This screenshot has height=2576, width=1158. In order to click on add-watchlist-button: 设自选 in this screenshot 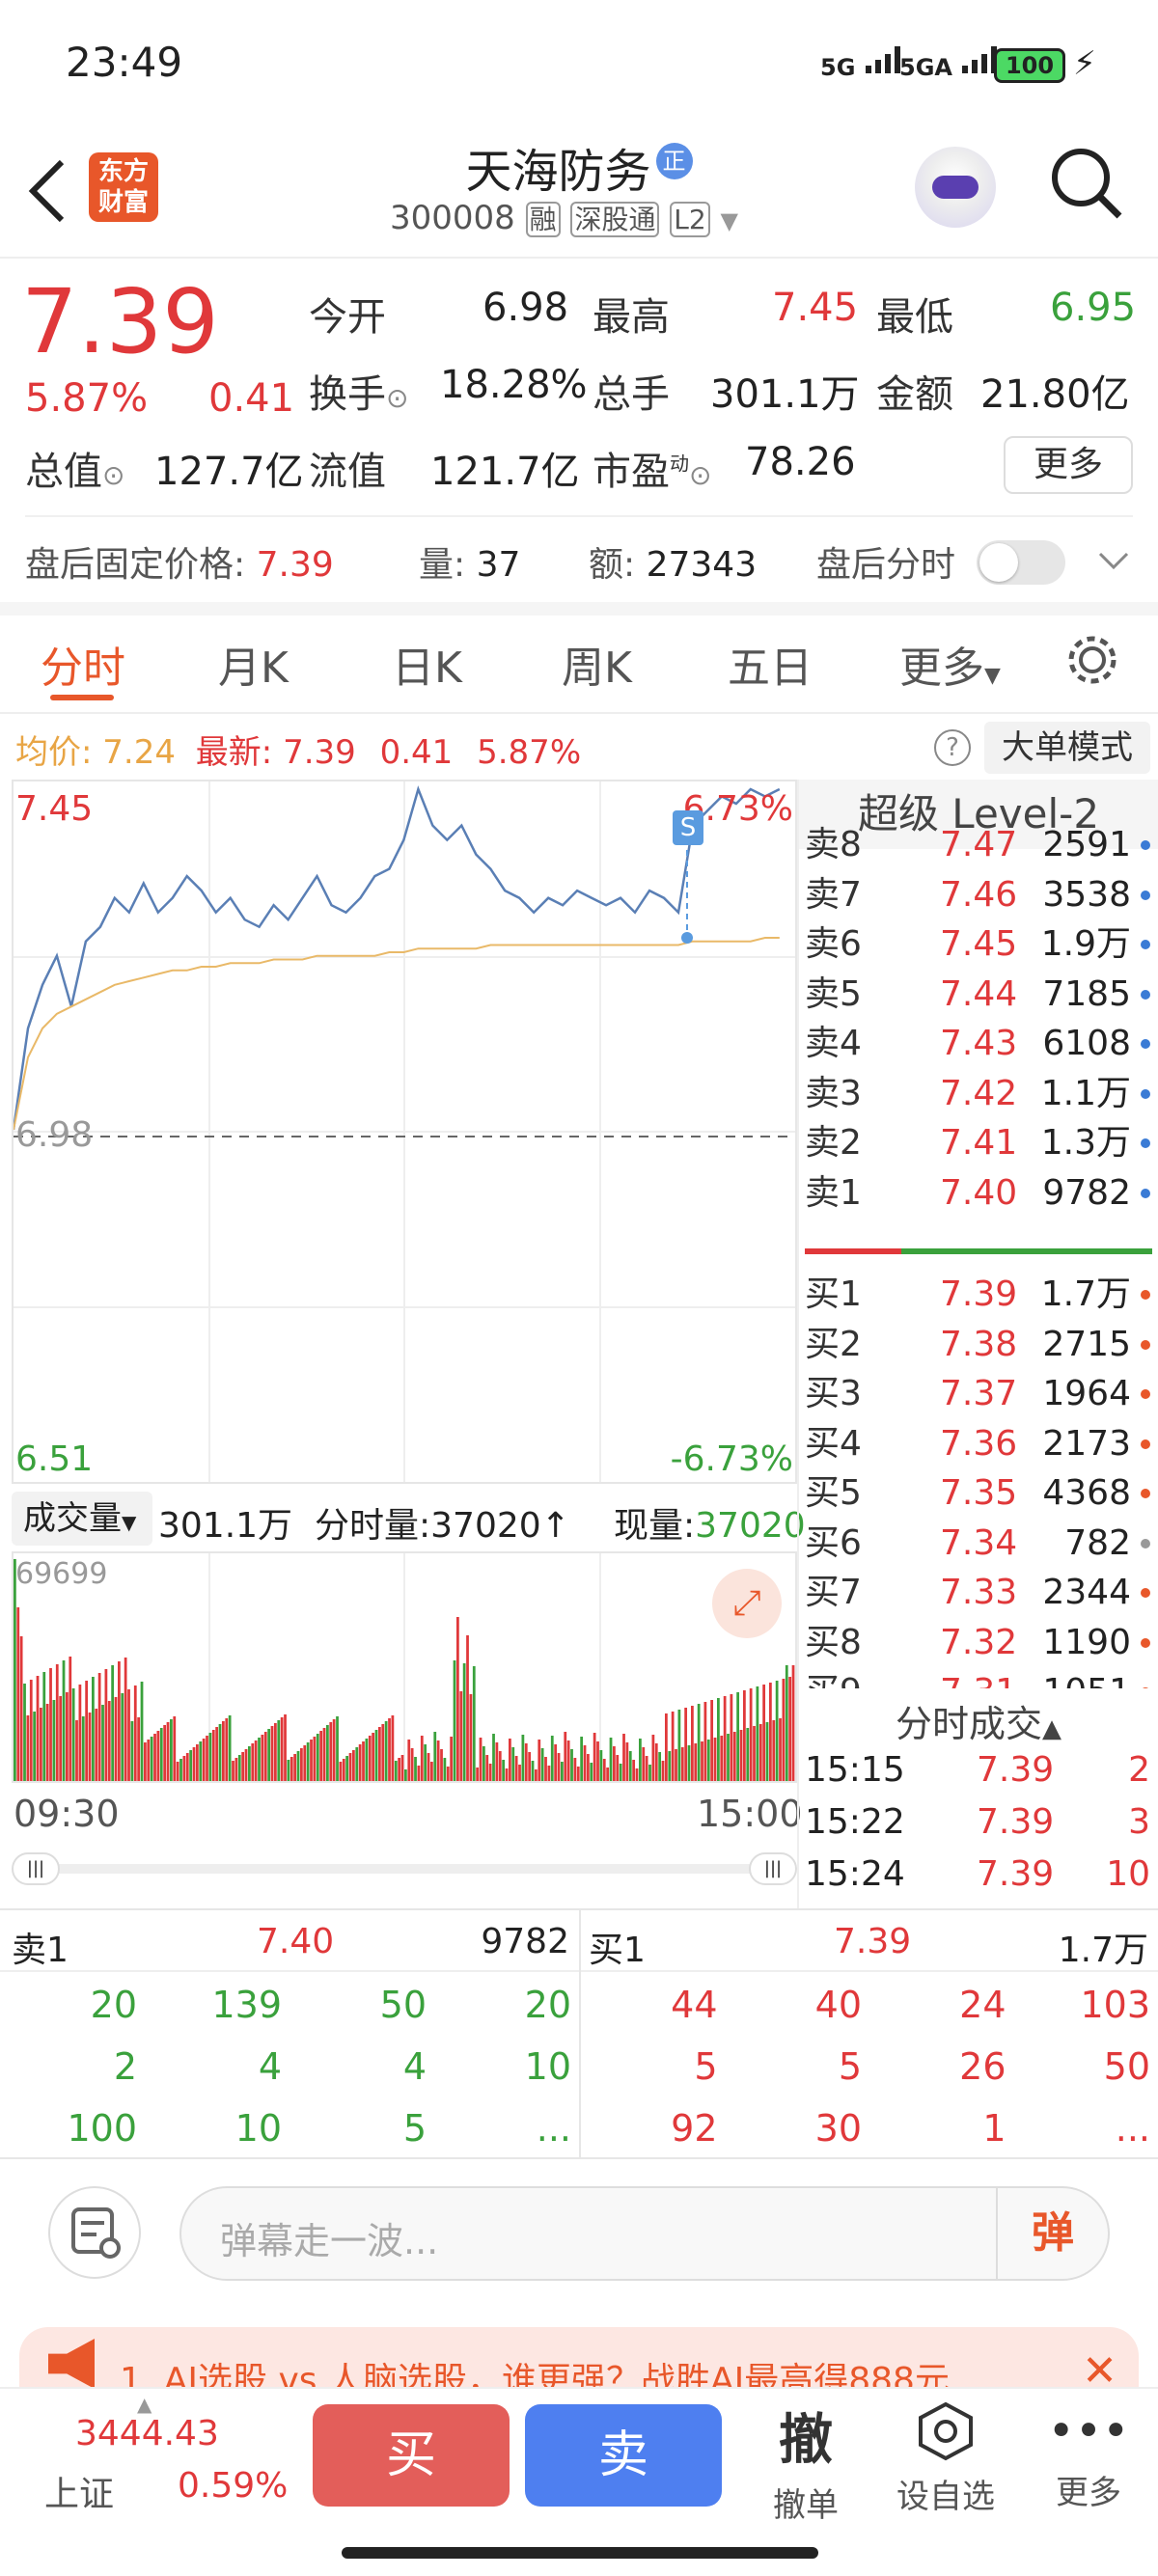, I will do `click(946, 2459)`.